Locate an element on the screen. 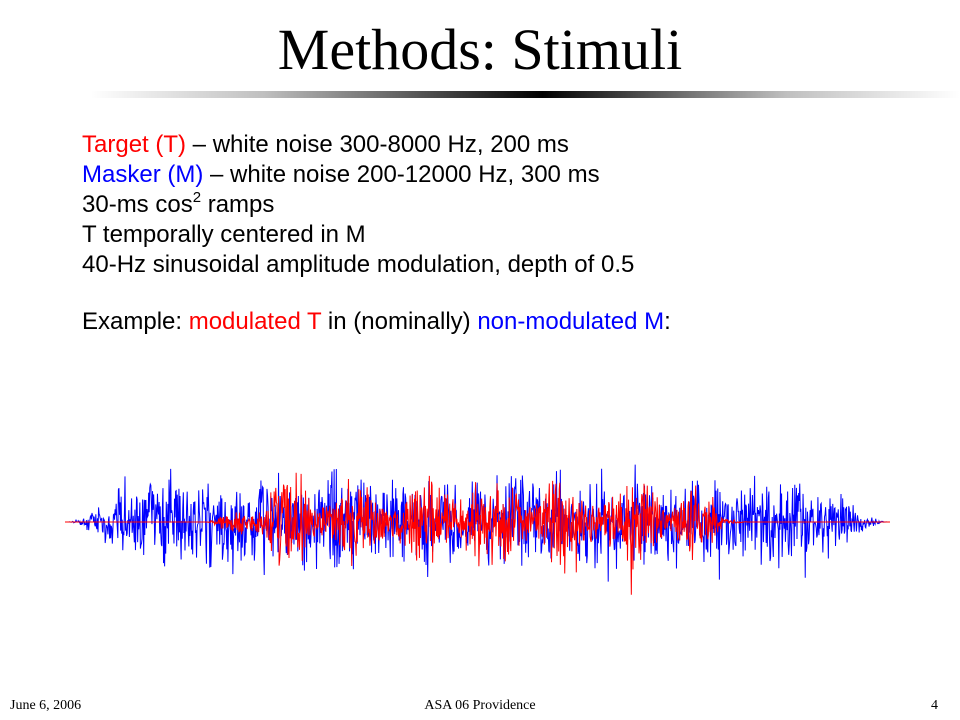  target-description: – white noise 300-8000 Hz, 200 ms is located at coordinates (377, 144).